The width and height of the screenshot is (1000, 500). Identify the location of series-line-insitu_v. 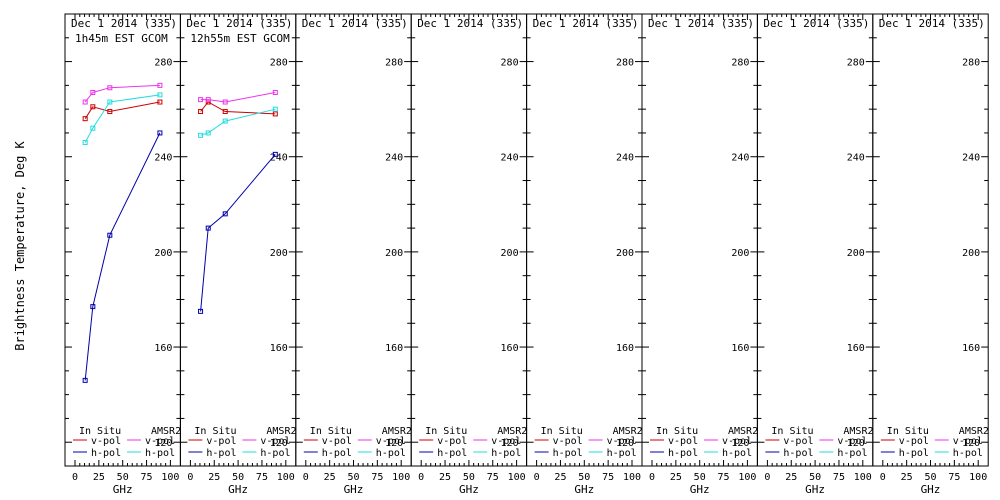
(122, 110).